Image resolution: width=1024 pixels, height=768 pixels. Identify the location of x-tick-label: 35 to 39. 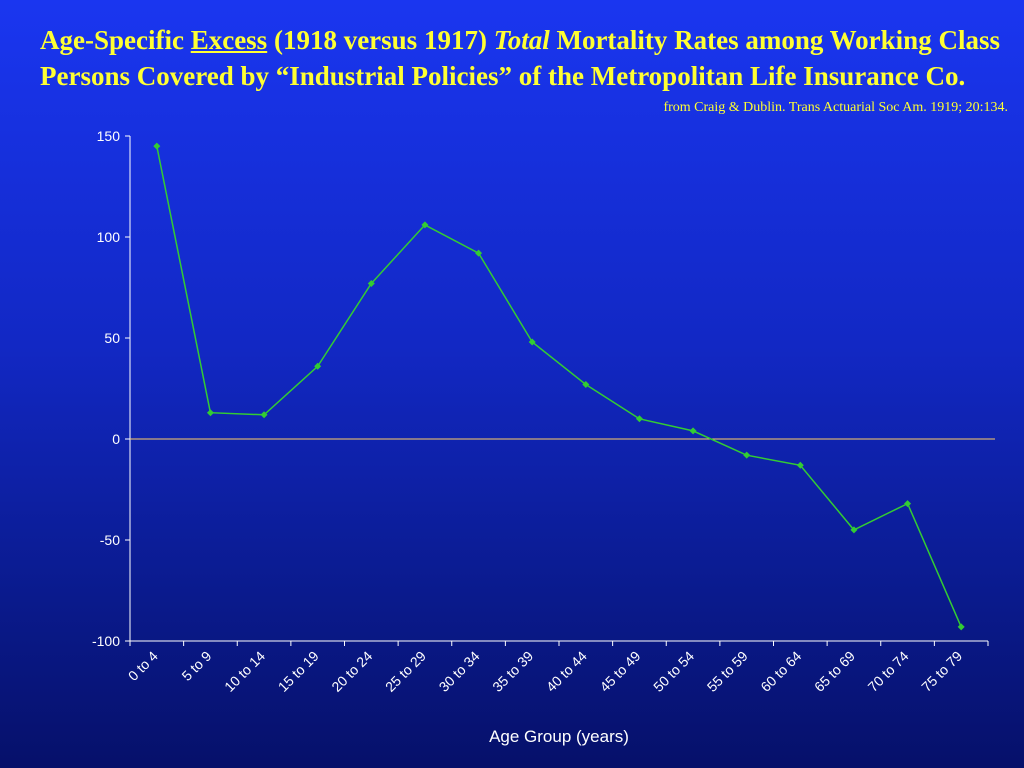
(512, 671).